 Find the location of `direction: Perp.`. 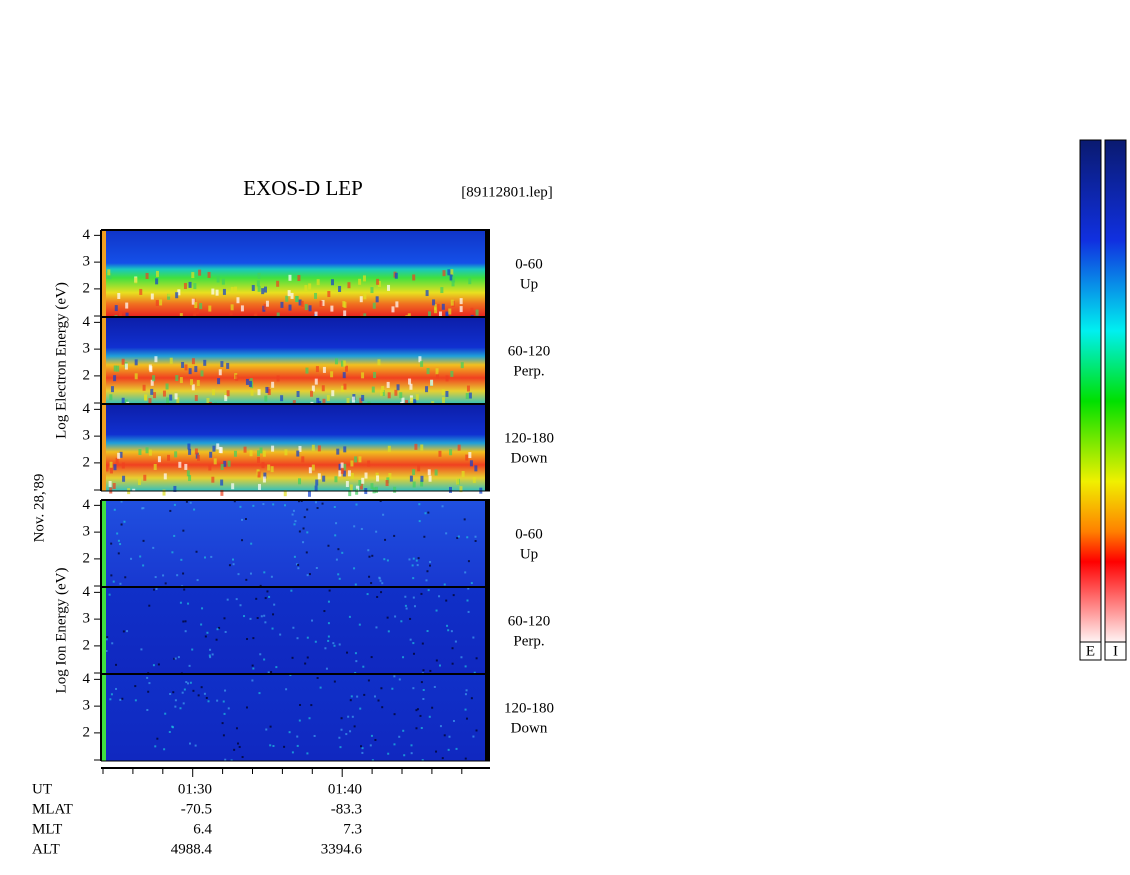

direction: Perp. is located at coordinates (528, 371).